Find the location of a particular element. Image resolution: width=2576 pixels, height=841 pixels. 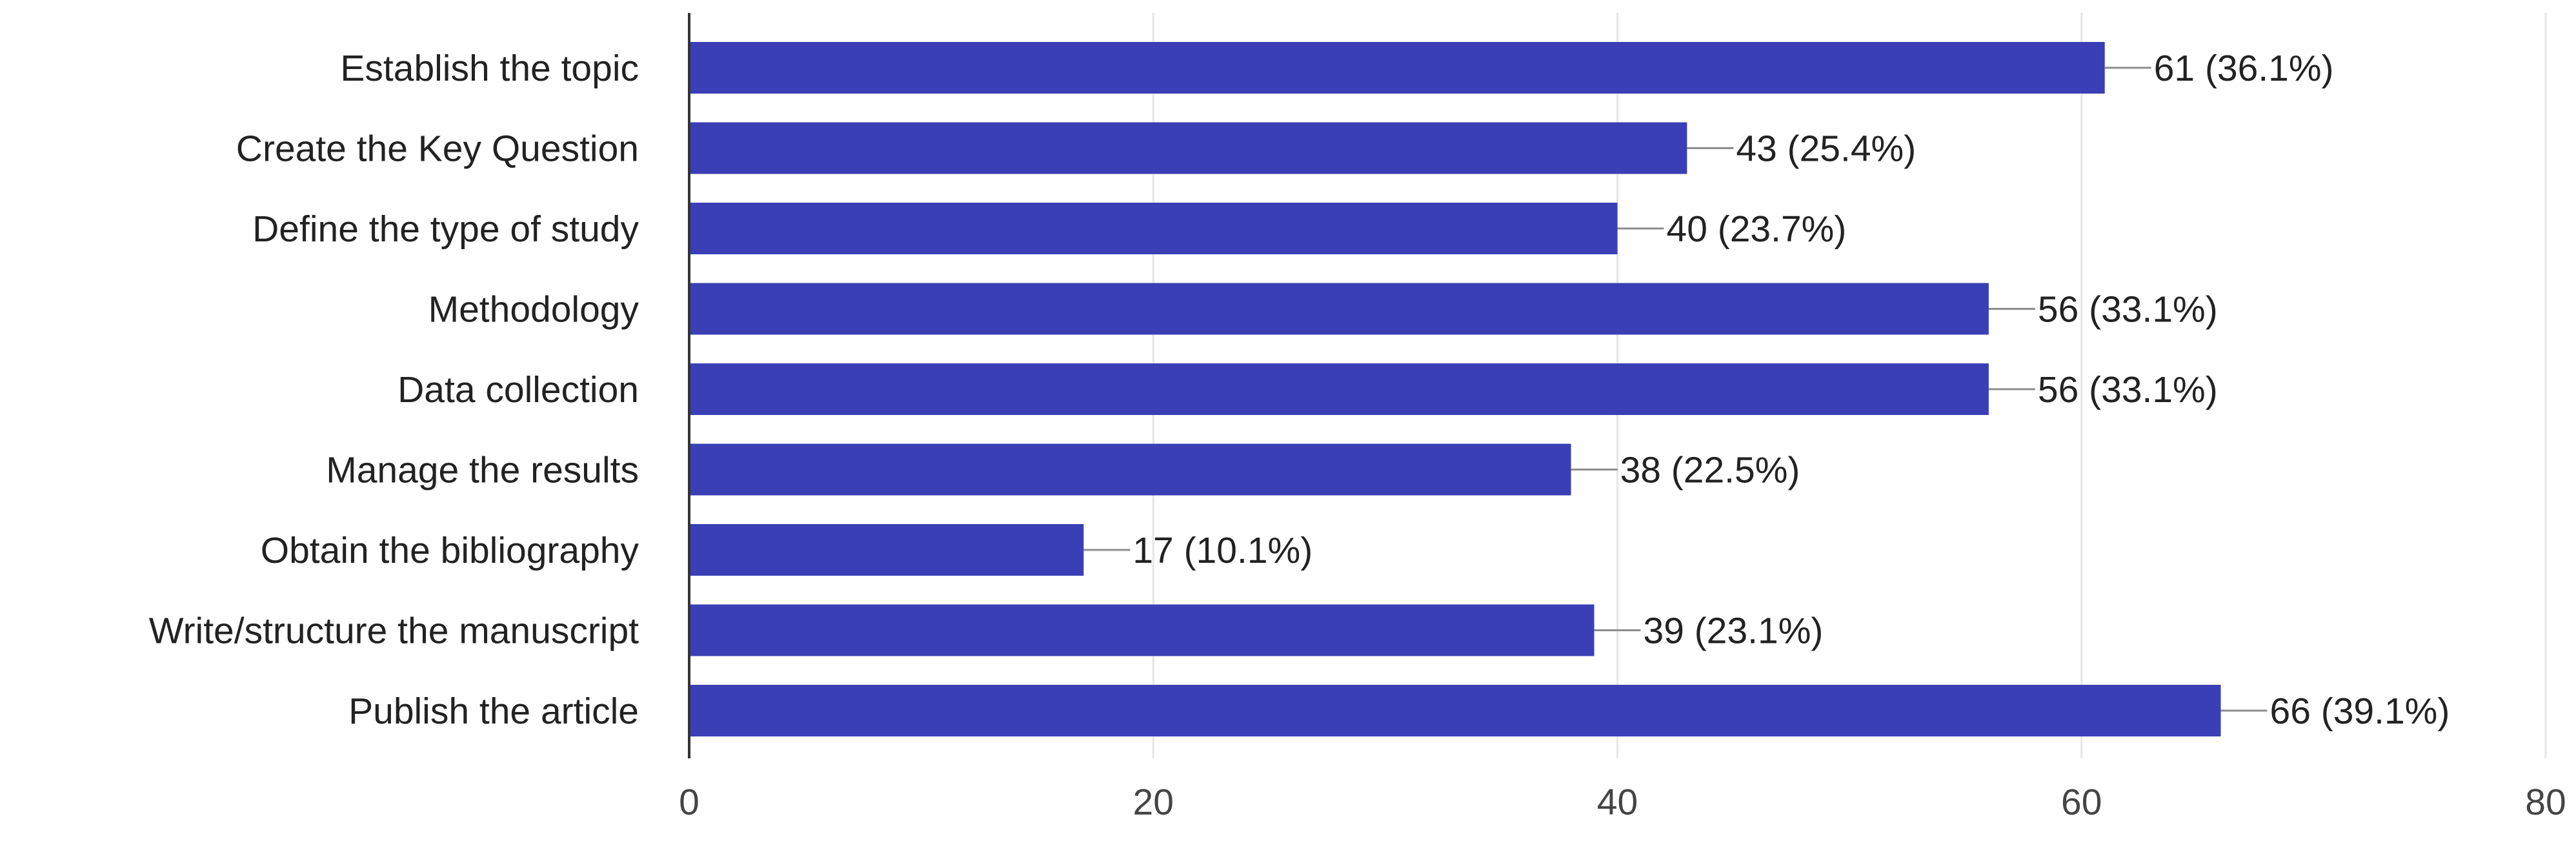

category-label-7: Obtain the bibliography is located at coordinates (450, 550).